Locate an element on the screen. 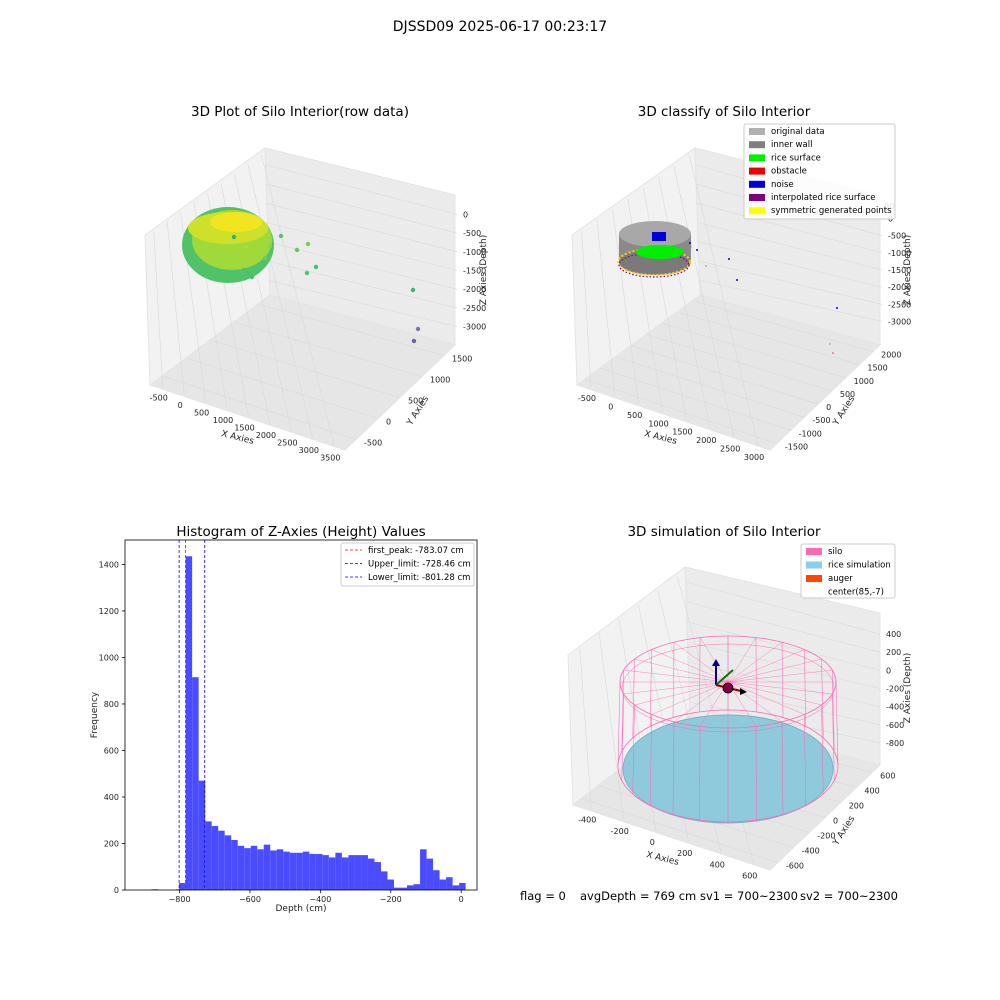  legend-label: first_peak: -783.07 cm is located at coordinates (416, 551).